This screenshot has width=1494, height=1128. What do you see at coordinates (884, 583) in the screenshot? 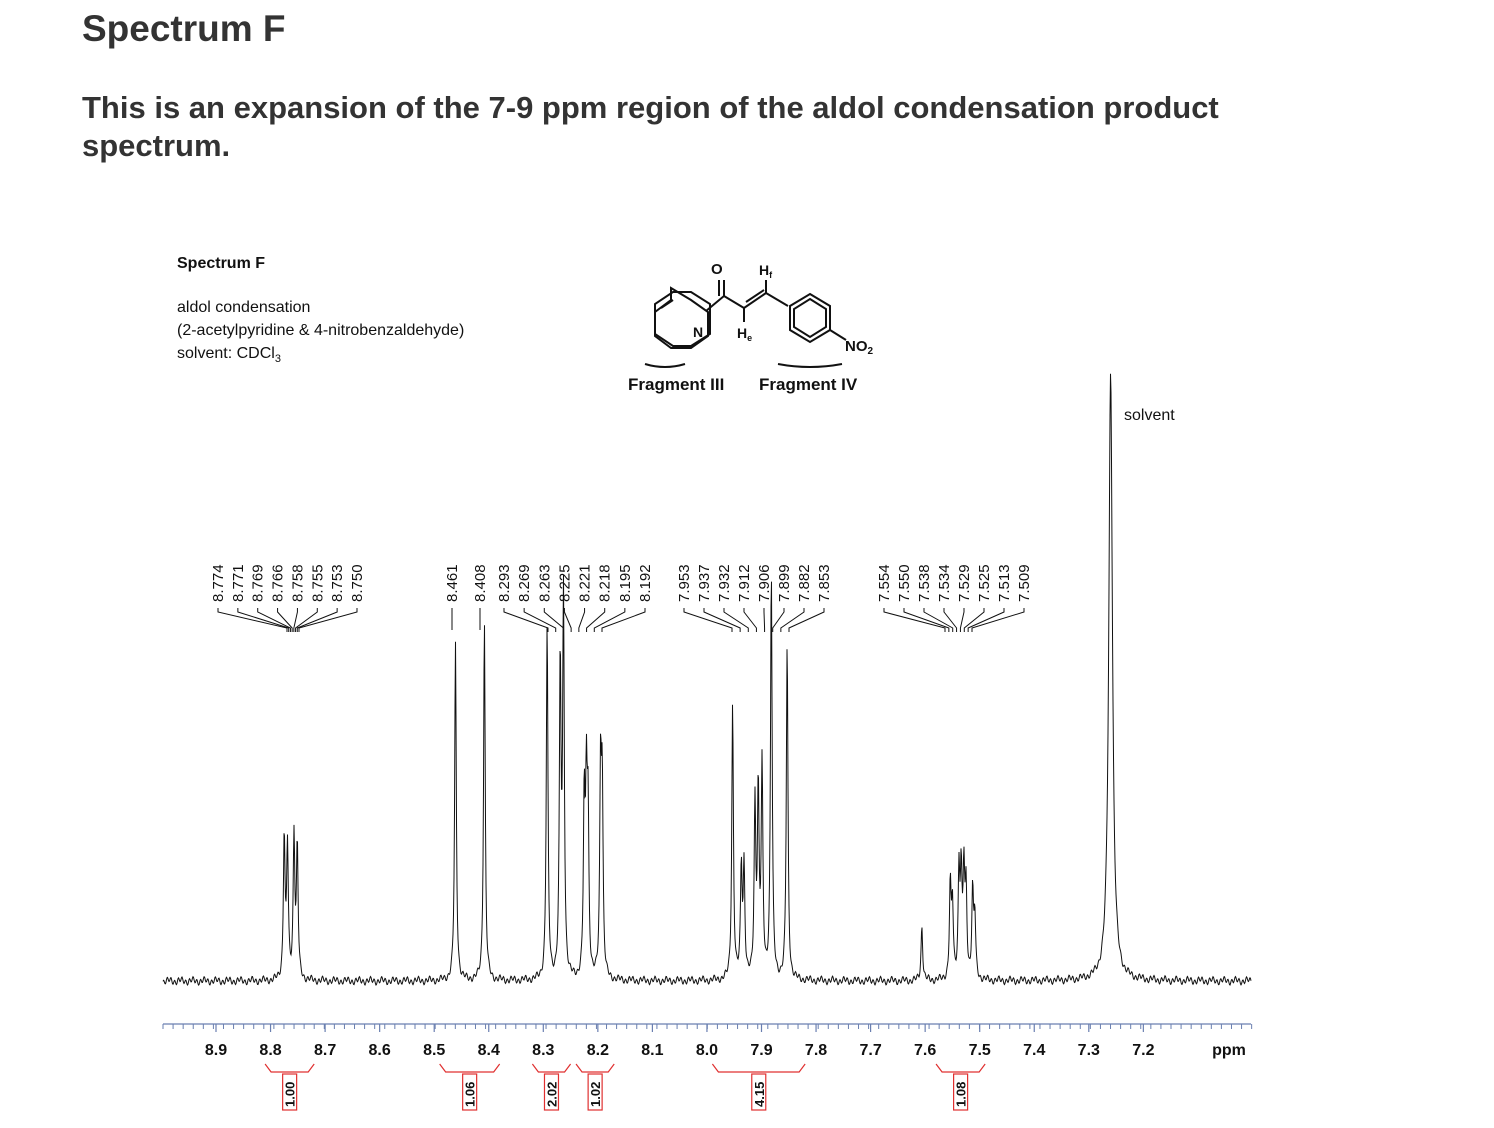
I see `peak-label: 7.554` at bounding box center [884, 583].